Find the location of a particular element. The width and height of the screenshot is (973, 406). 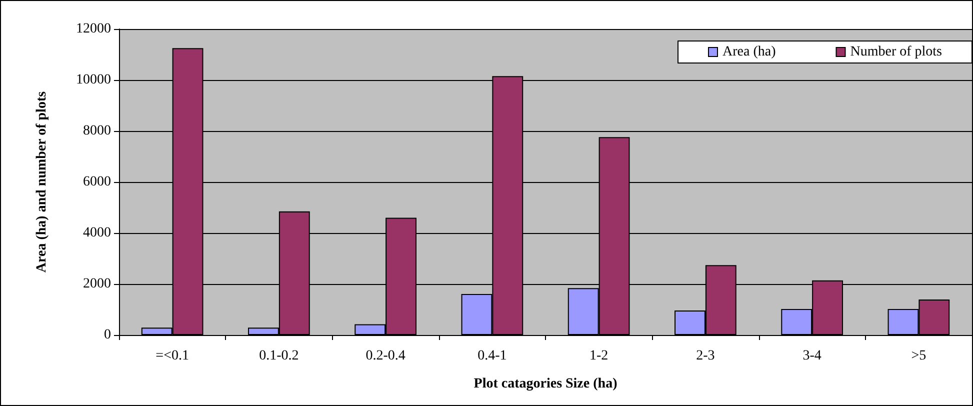

x-tick-label: =<0.1 is located at coordinates (172, 356).